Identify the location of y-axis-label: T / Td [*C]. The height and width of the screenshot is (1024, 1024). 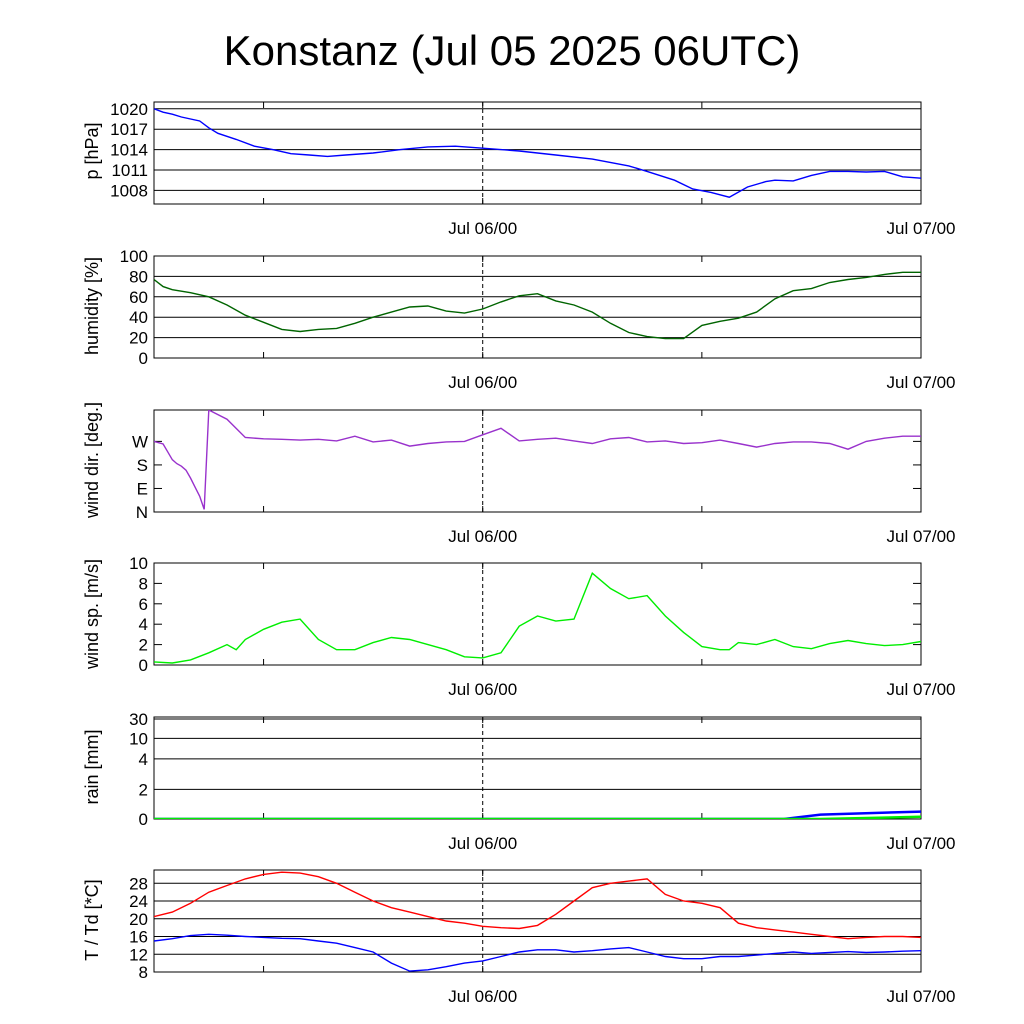
(92, 919).